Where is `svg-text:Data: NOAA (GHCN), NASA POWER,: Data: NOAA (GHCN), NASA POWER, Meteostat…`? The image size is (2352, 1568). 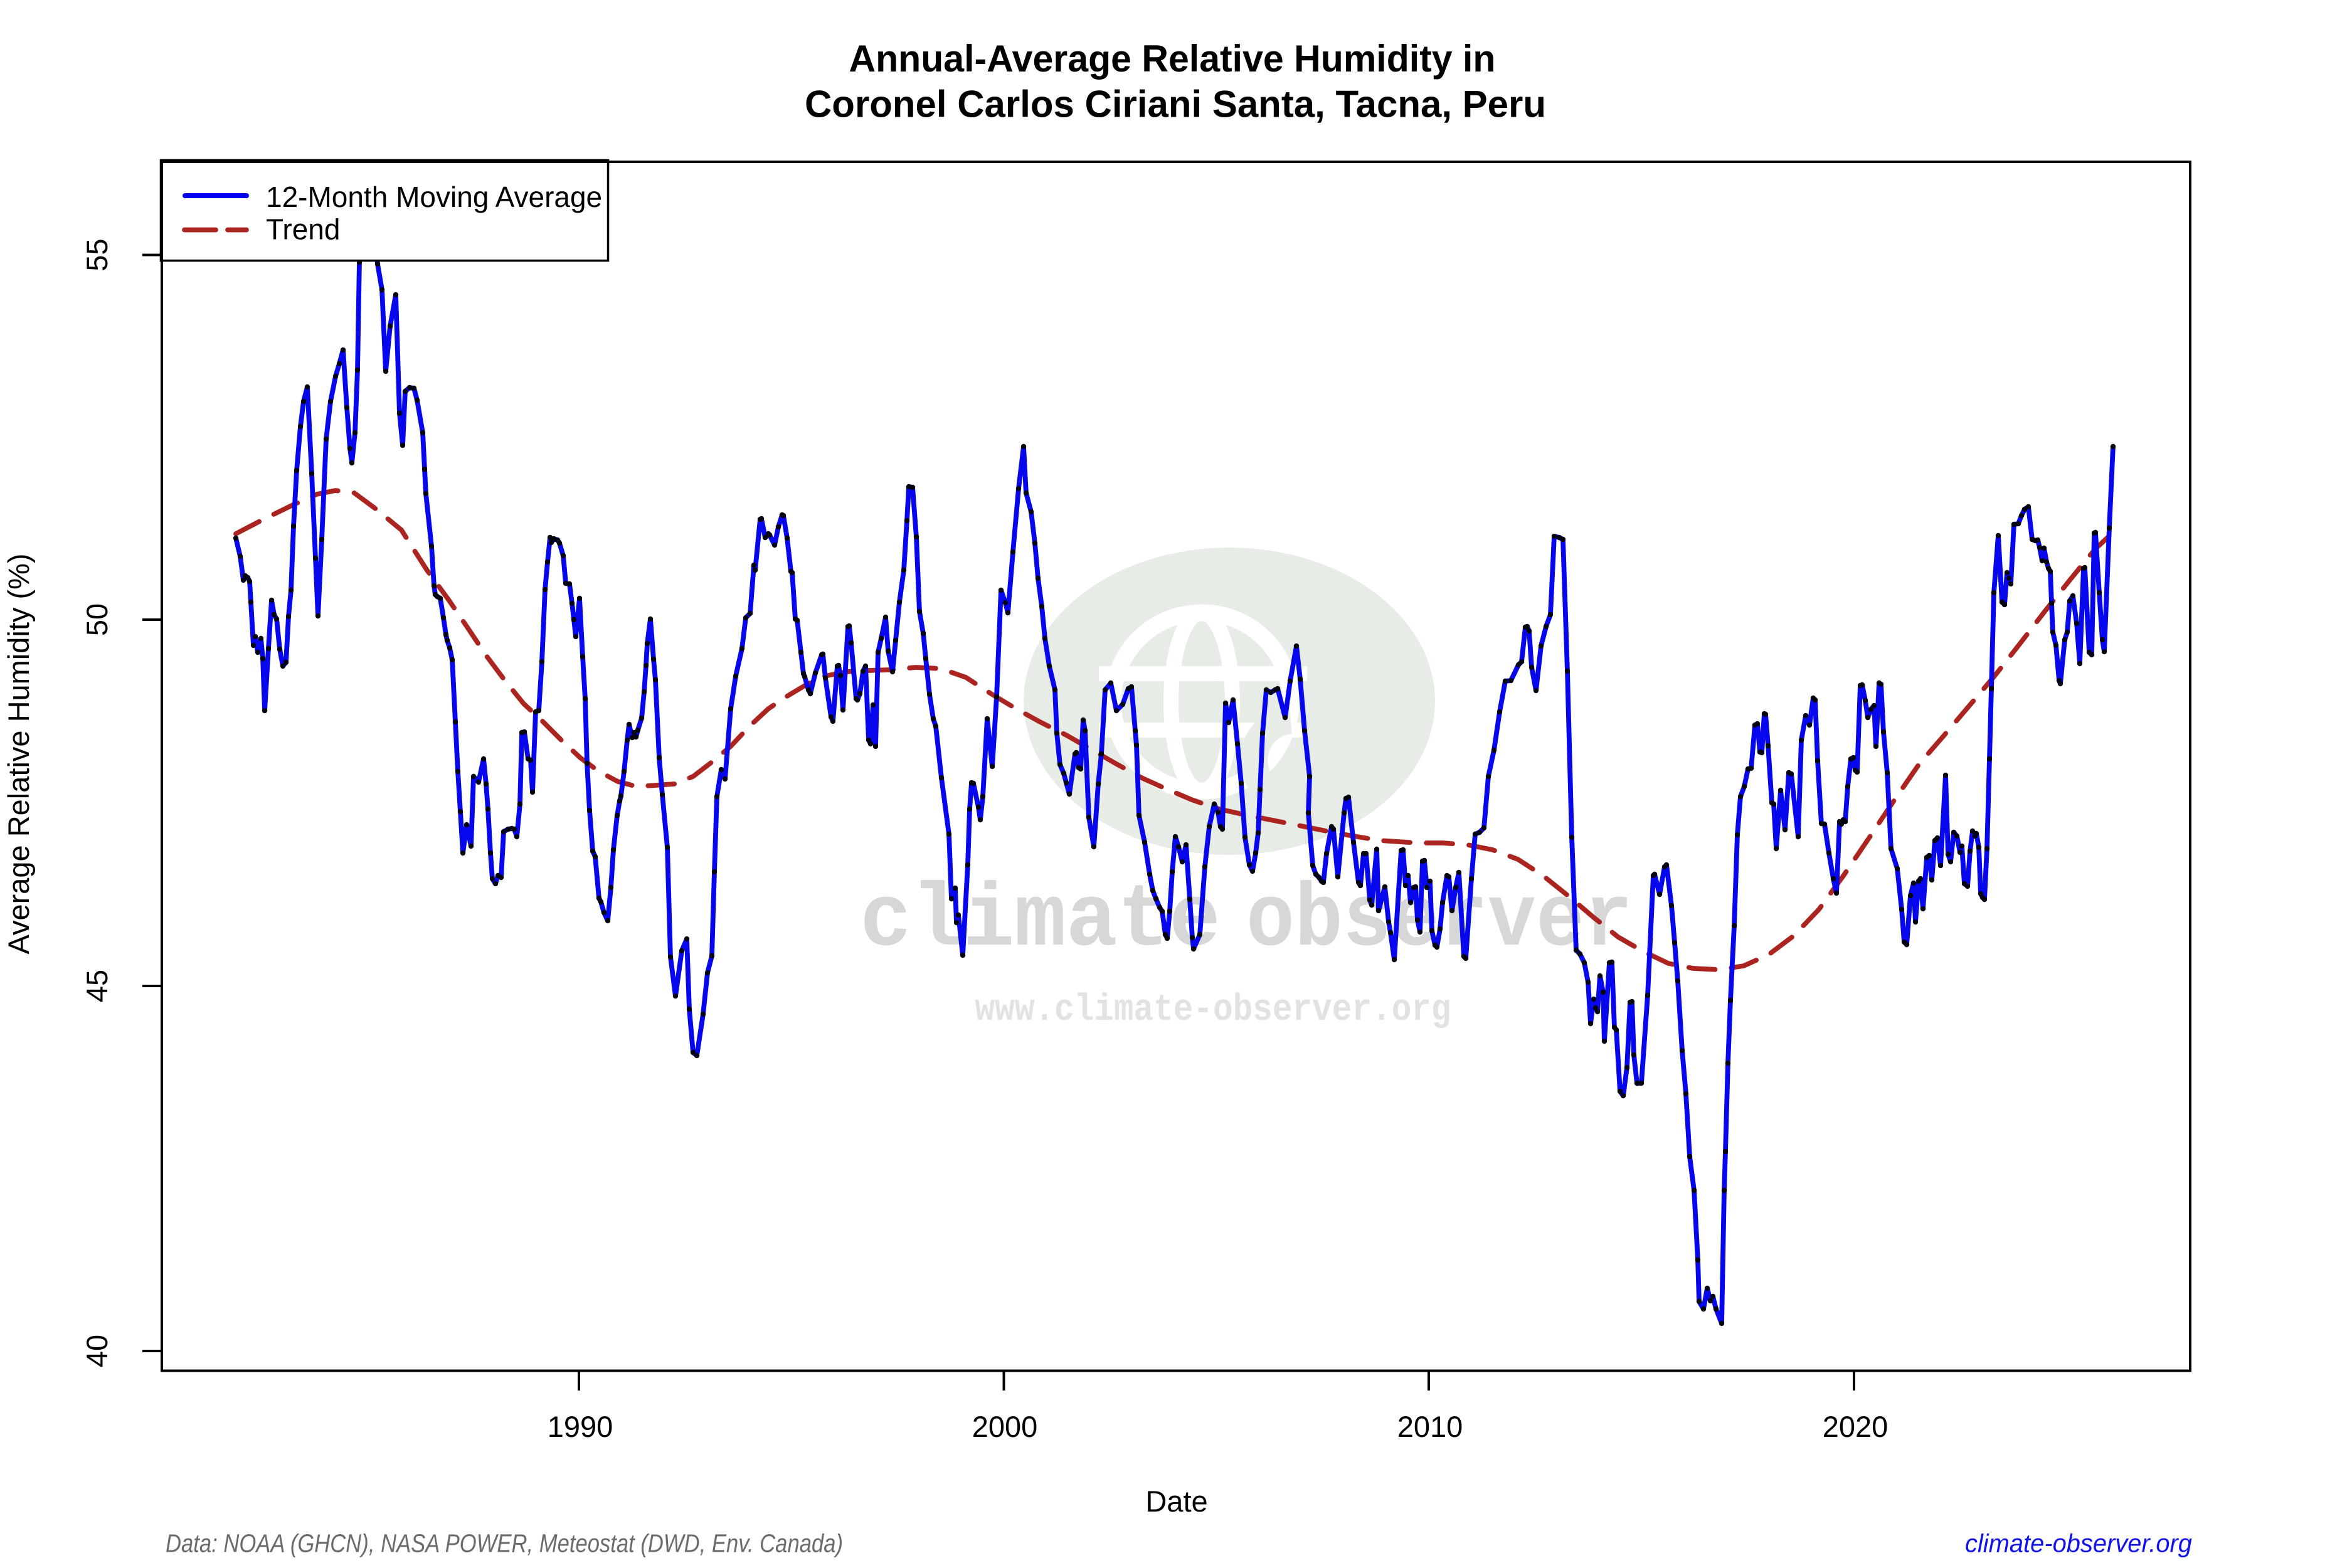
svg-text:Data: NOAA (GHCN), NASA POWER,: Data: NOAA (GHCN), NASA POWER, Meteostat… is located at coordinates (504, 1543).